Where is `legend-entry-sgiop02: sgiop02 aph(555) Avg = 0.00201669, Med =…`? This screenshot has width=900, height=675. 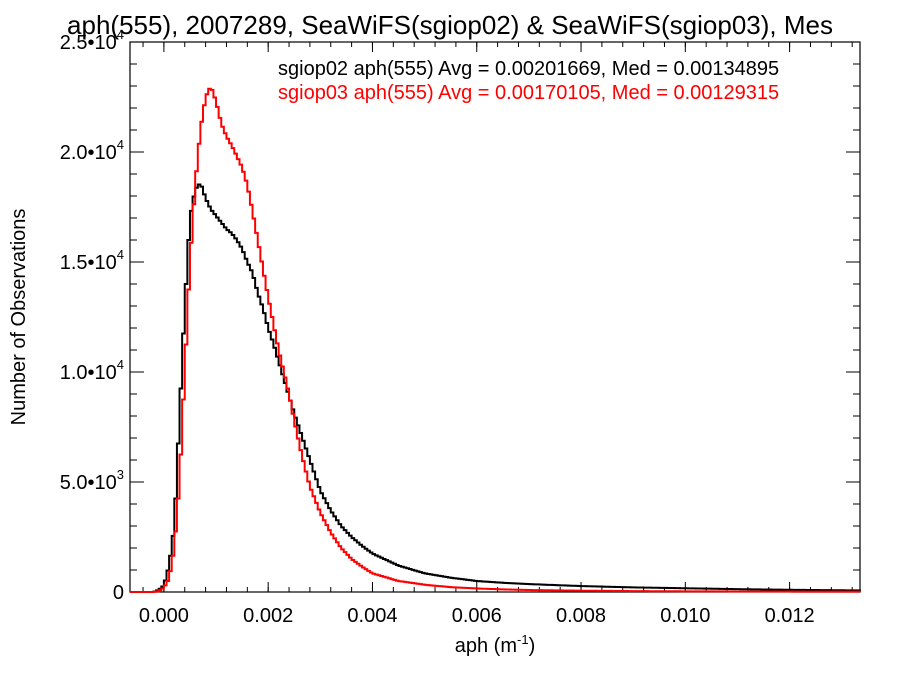
legend-entry-sgiop02: sgiop02 aph(555) Avg = 0.00201669, Med =… is located at coordinates (528, 69).